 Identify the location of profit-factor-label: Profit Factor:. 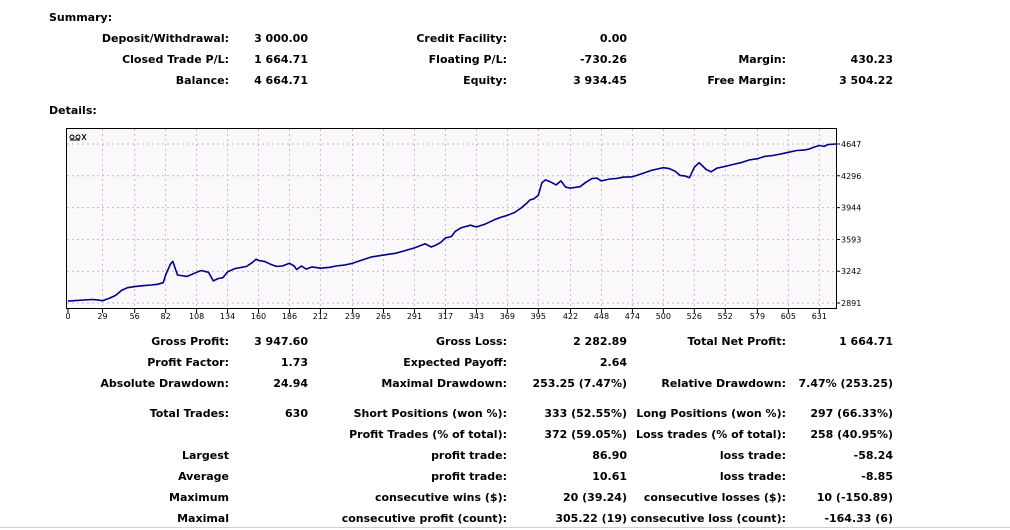
(188, 362).